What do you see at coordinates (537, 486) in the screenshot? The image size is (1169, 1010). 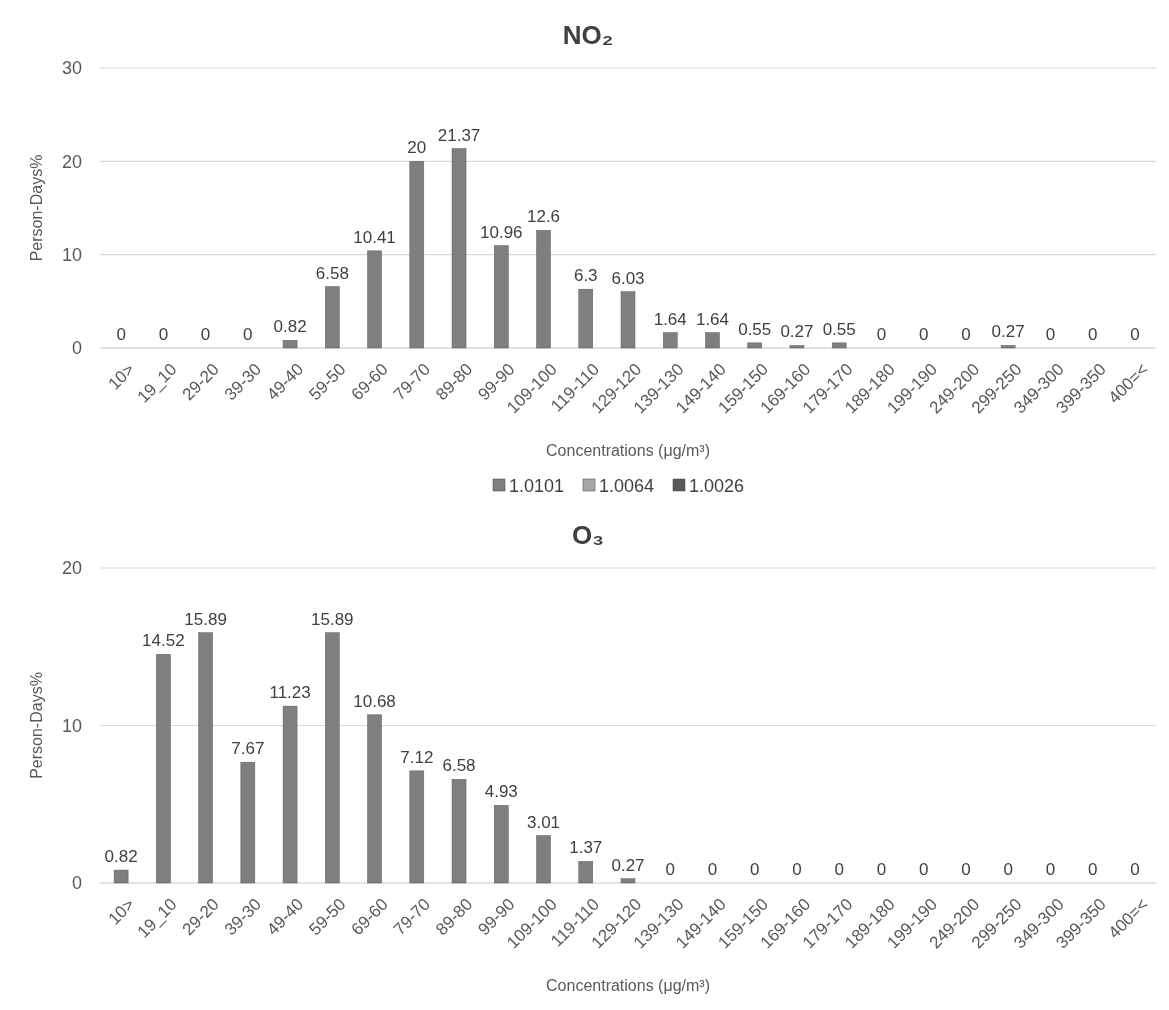 I see `legend-label: 1.0101` at bounding box center [537, 486].